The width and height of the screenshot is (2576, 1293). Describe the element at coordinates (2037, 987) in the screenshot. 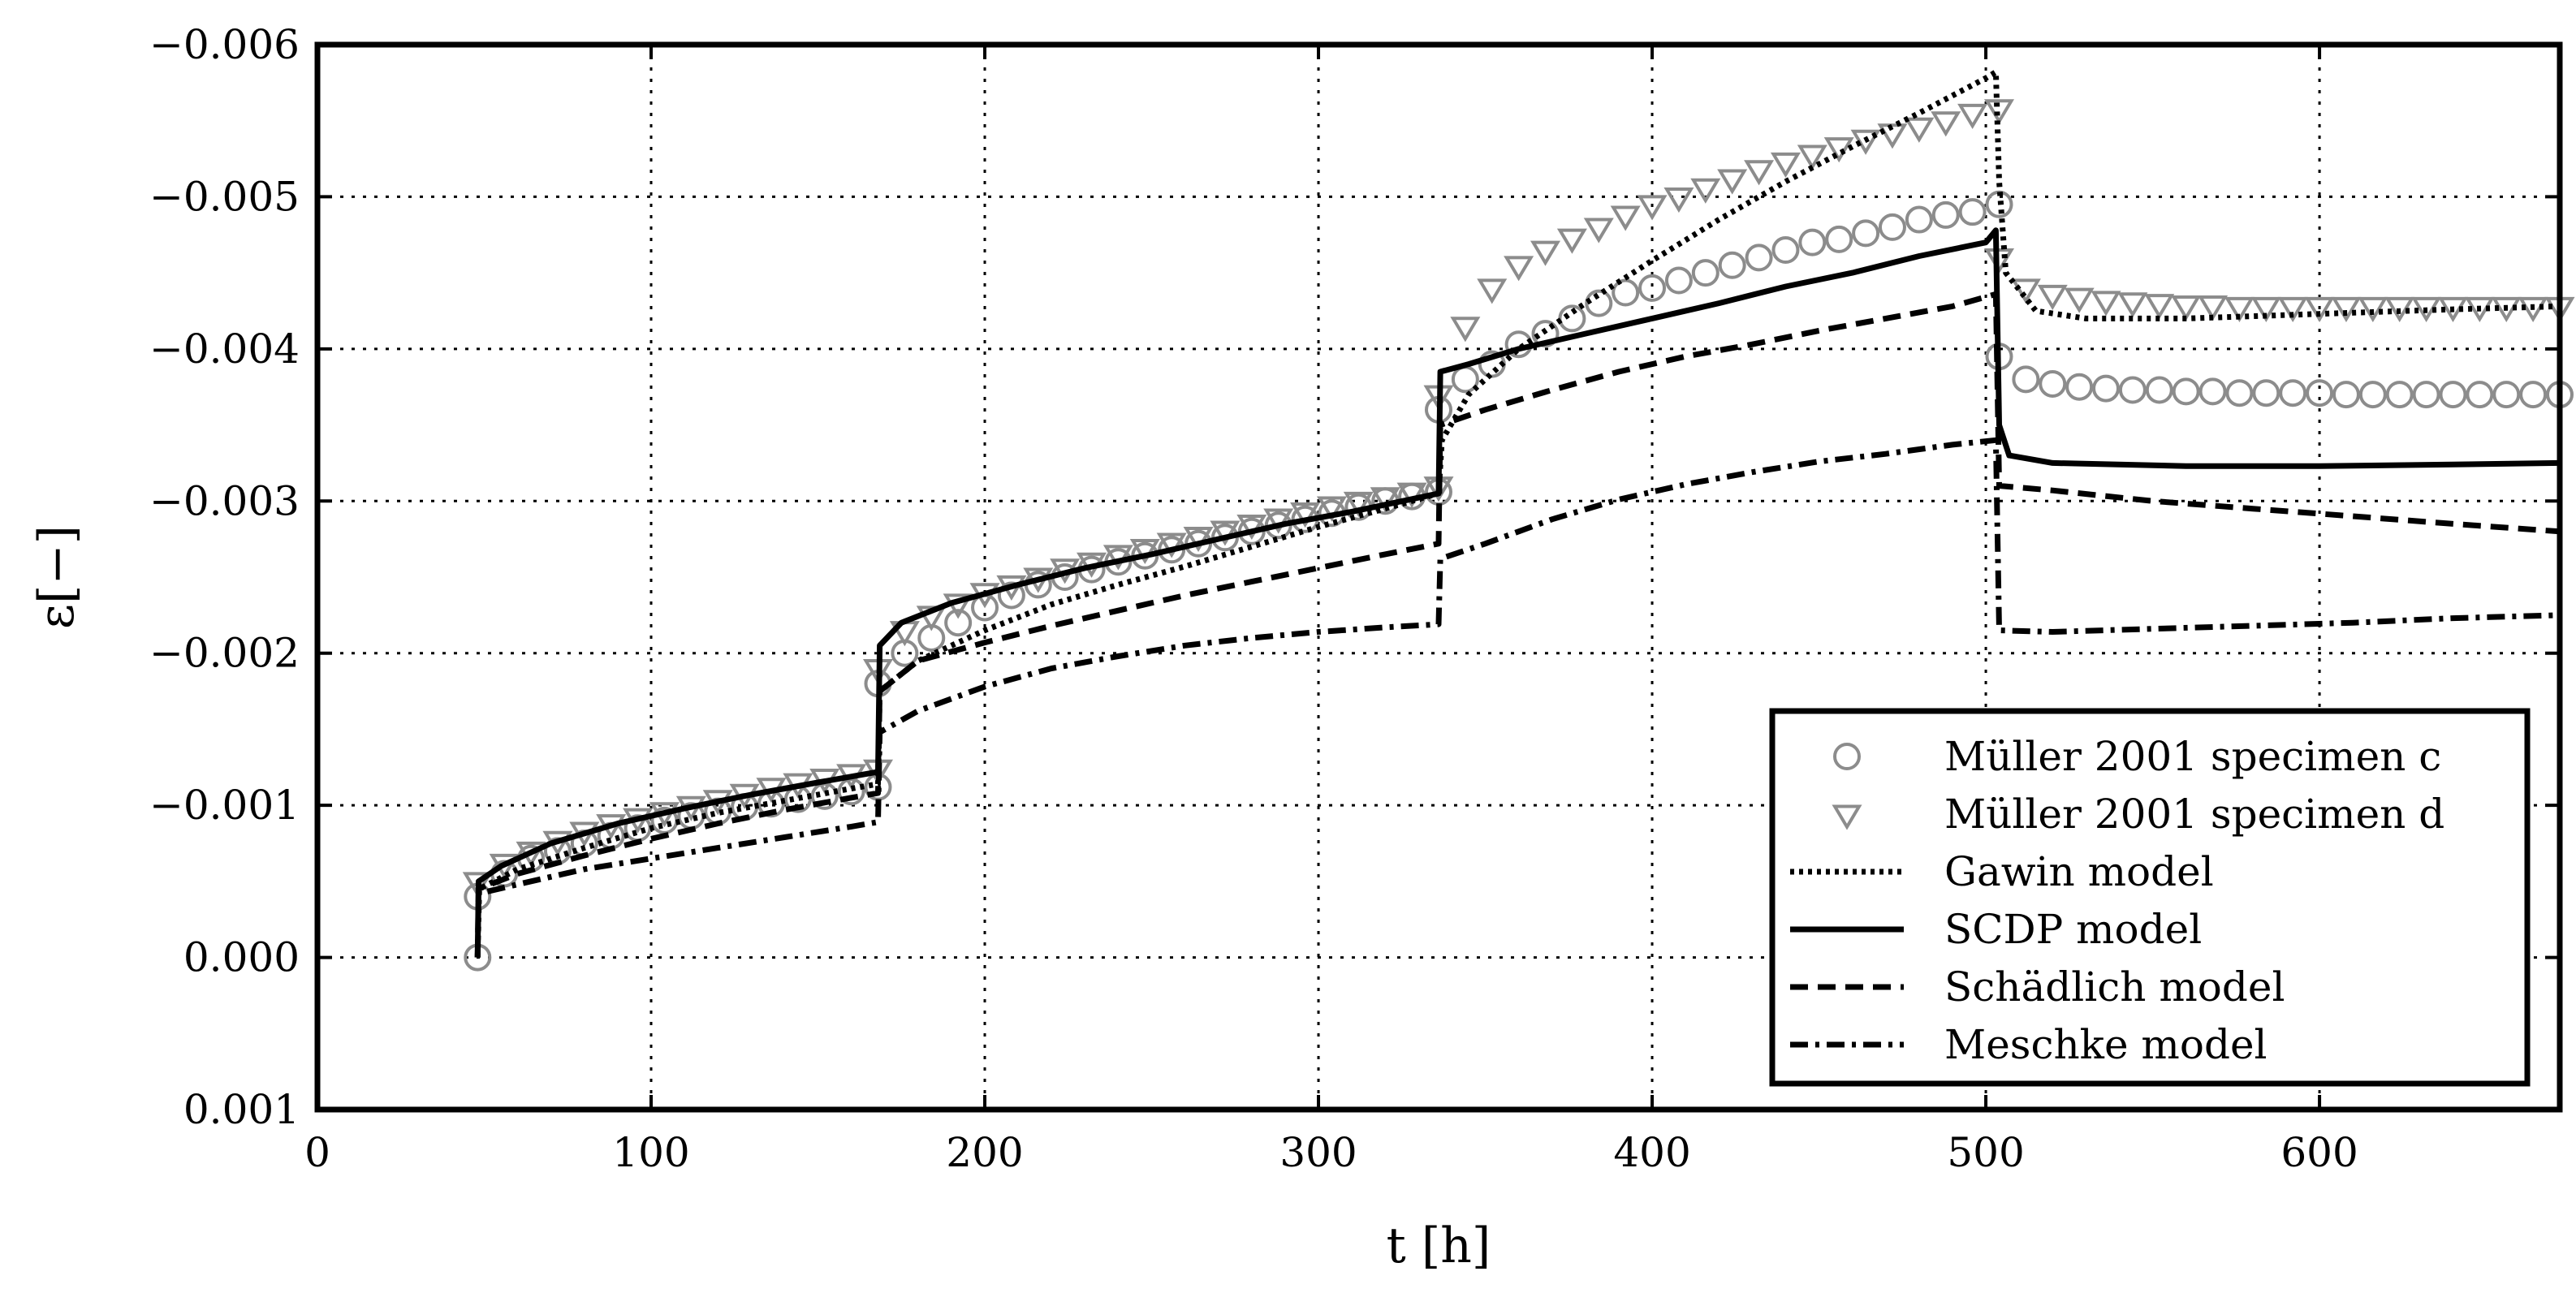

I see `legend-entry: Schädlich model` at that location.